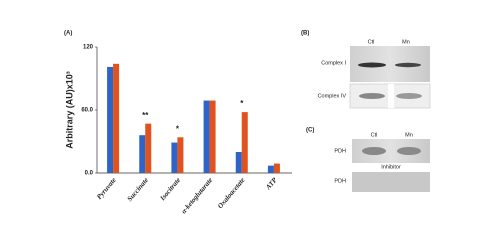 The image size is (482, 246). I want to click on x-tick-label: Isocitrate, so click(170, 189).